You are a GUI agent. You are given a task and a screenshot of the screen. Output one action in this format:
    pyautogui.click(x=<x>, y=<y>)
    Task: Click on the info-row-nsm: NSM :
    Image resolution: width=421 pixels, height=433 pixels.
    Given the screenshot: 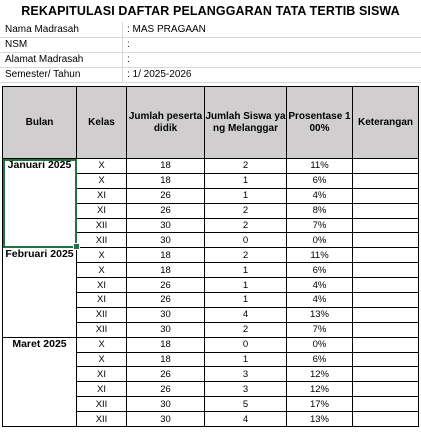 What is the action you would take?
    pyautogui.click(x=210, y=45)
    